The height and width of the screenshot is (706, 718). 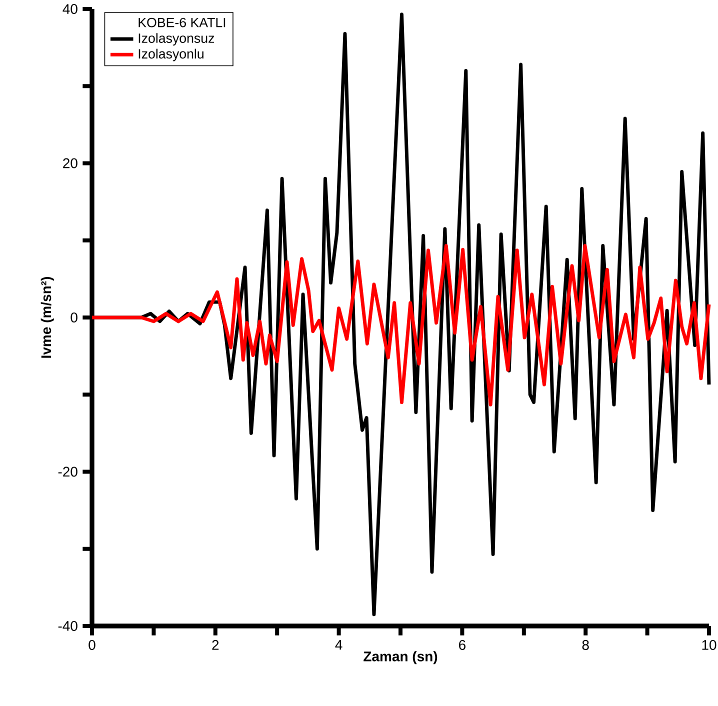 I want to click on legend-label: Izolasyonsuz, so click(x=176, y=39).